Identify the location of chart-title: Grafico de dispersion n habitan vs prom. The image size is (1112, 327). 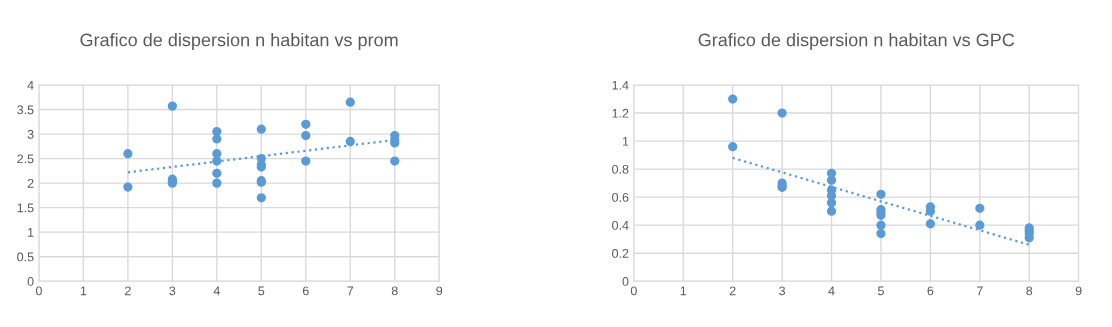
(239, 41).